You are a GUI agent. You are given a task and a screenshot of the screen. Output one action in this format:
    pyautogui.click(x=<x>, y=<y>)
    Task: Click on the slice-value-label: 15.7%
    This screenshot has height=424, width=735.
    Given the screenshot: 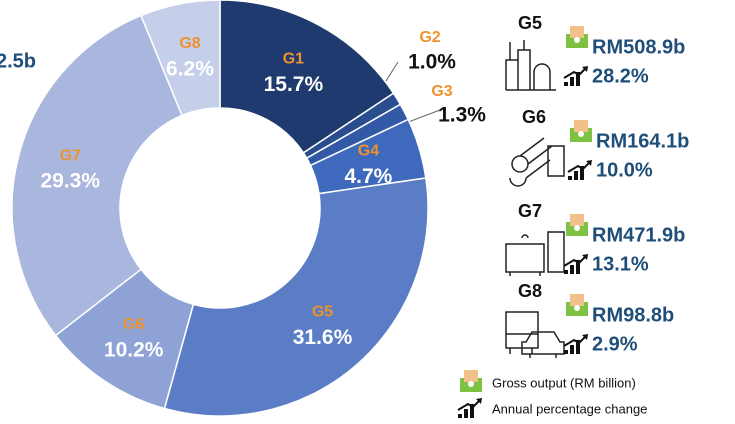 What is the action you would take?
    pyautogui.click(x=294, y=84)
    